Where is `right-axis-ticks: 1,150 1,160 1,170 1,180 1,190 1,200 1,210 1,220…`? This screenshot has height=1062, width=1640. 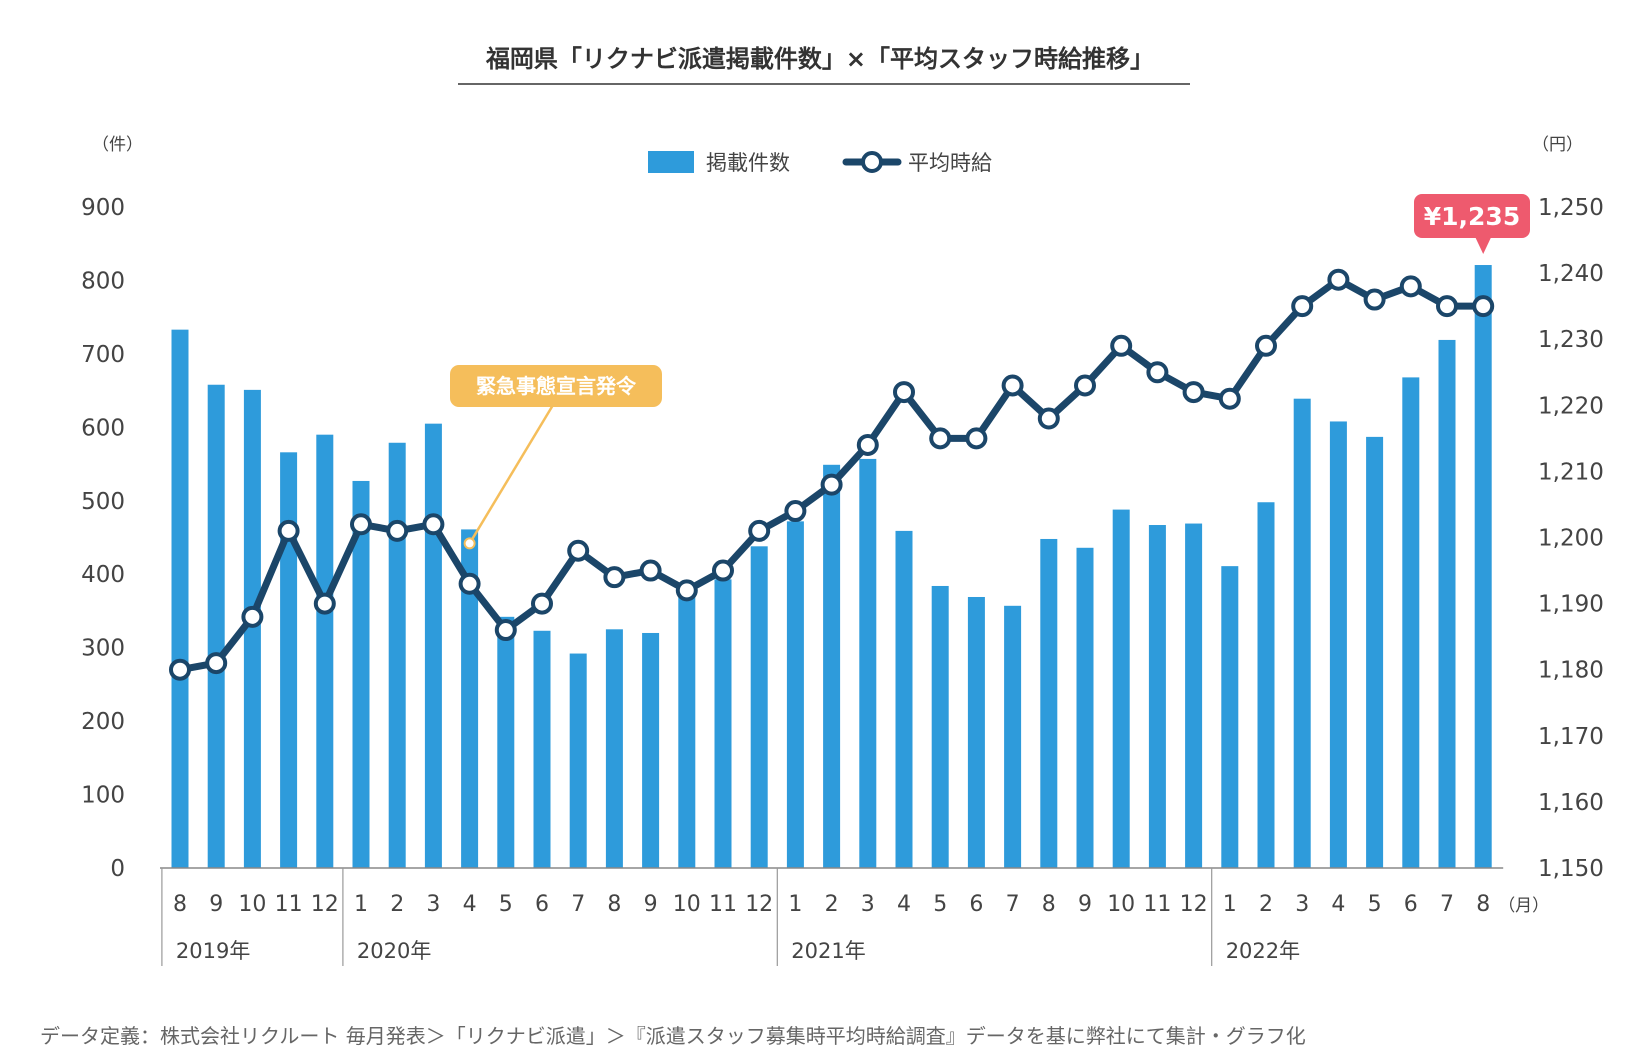
right-axis-ticks: 1,150 1,160 1,170 1,180 1,190 1,200 1,210 1,220… is located at coordinates (1571, 538).